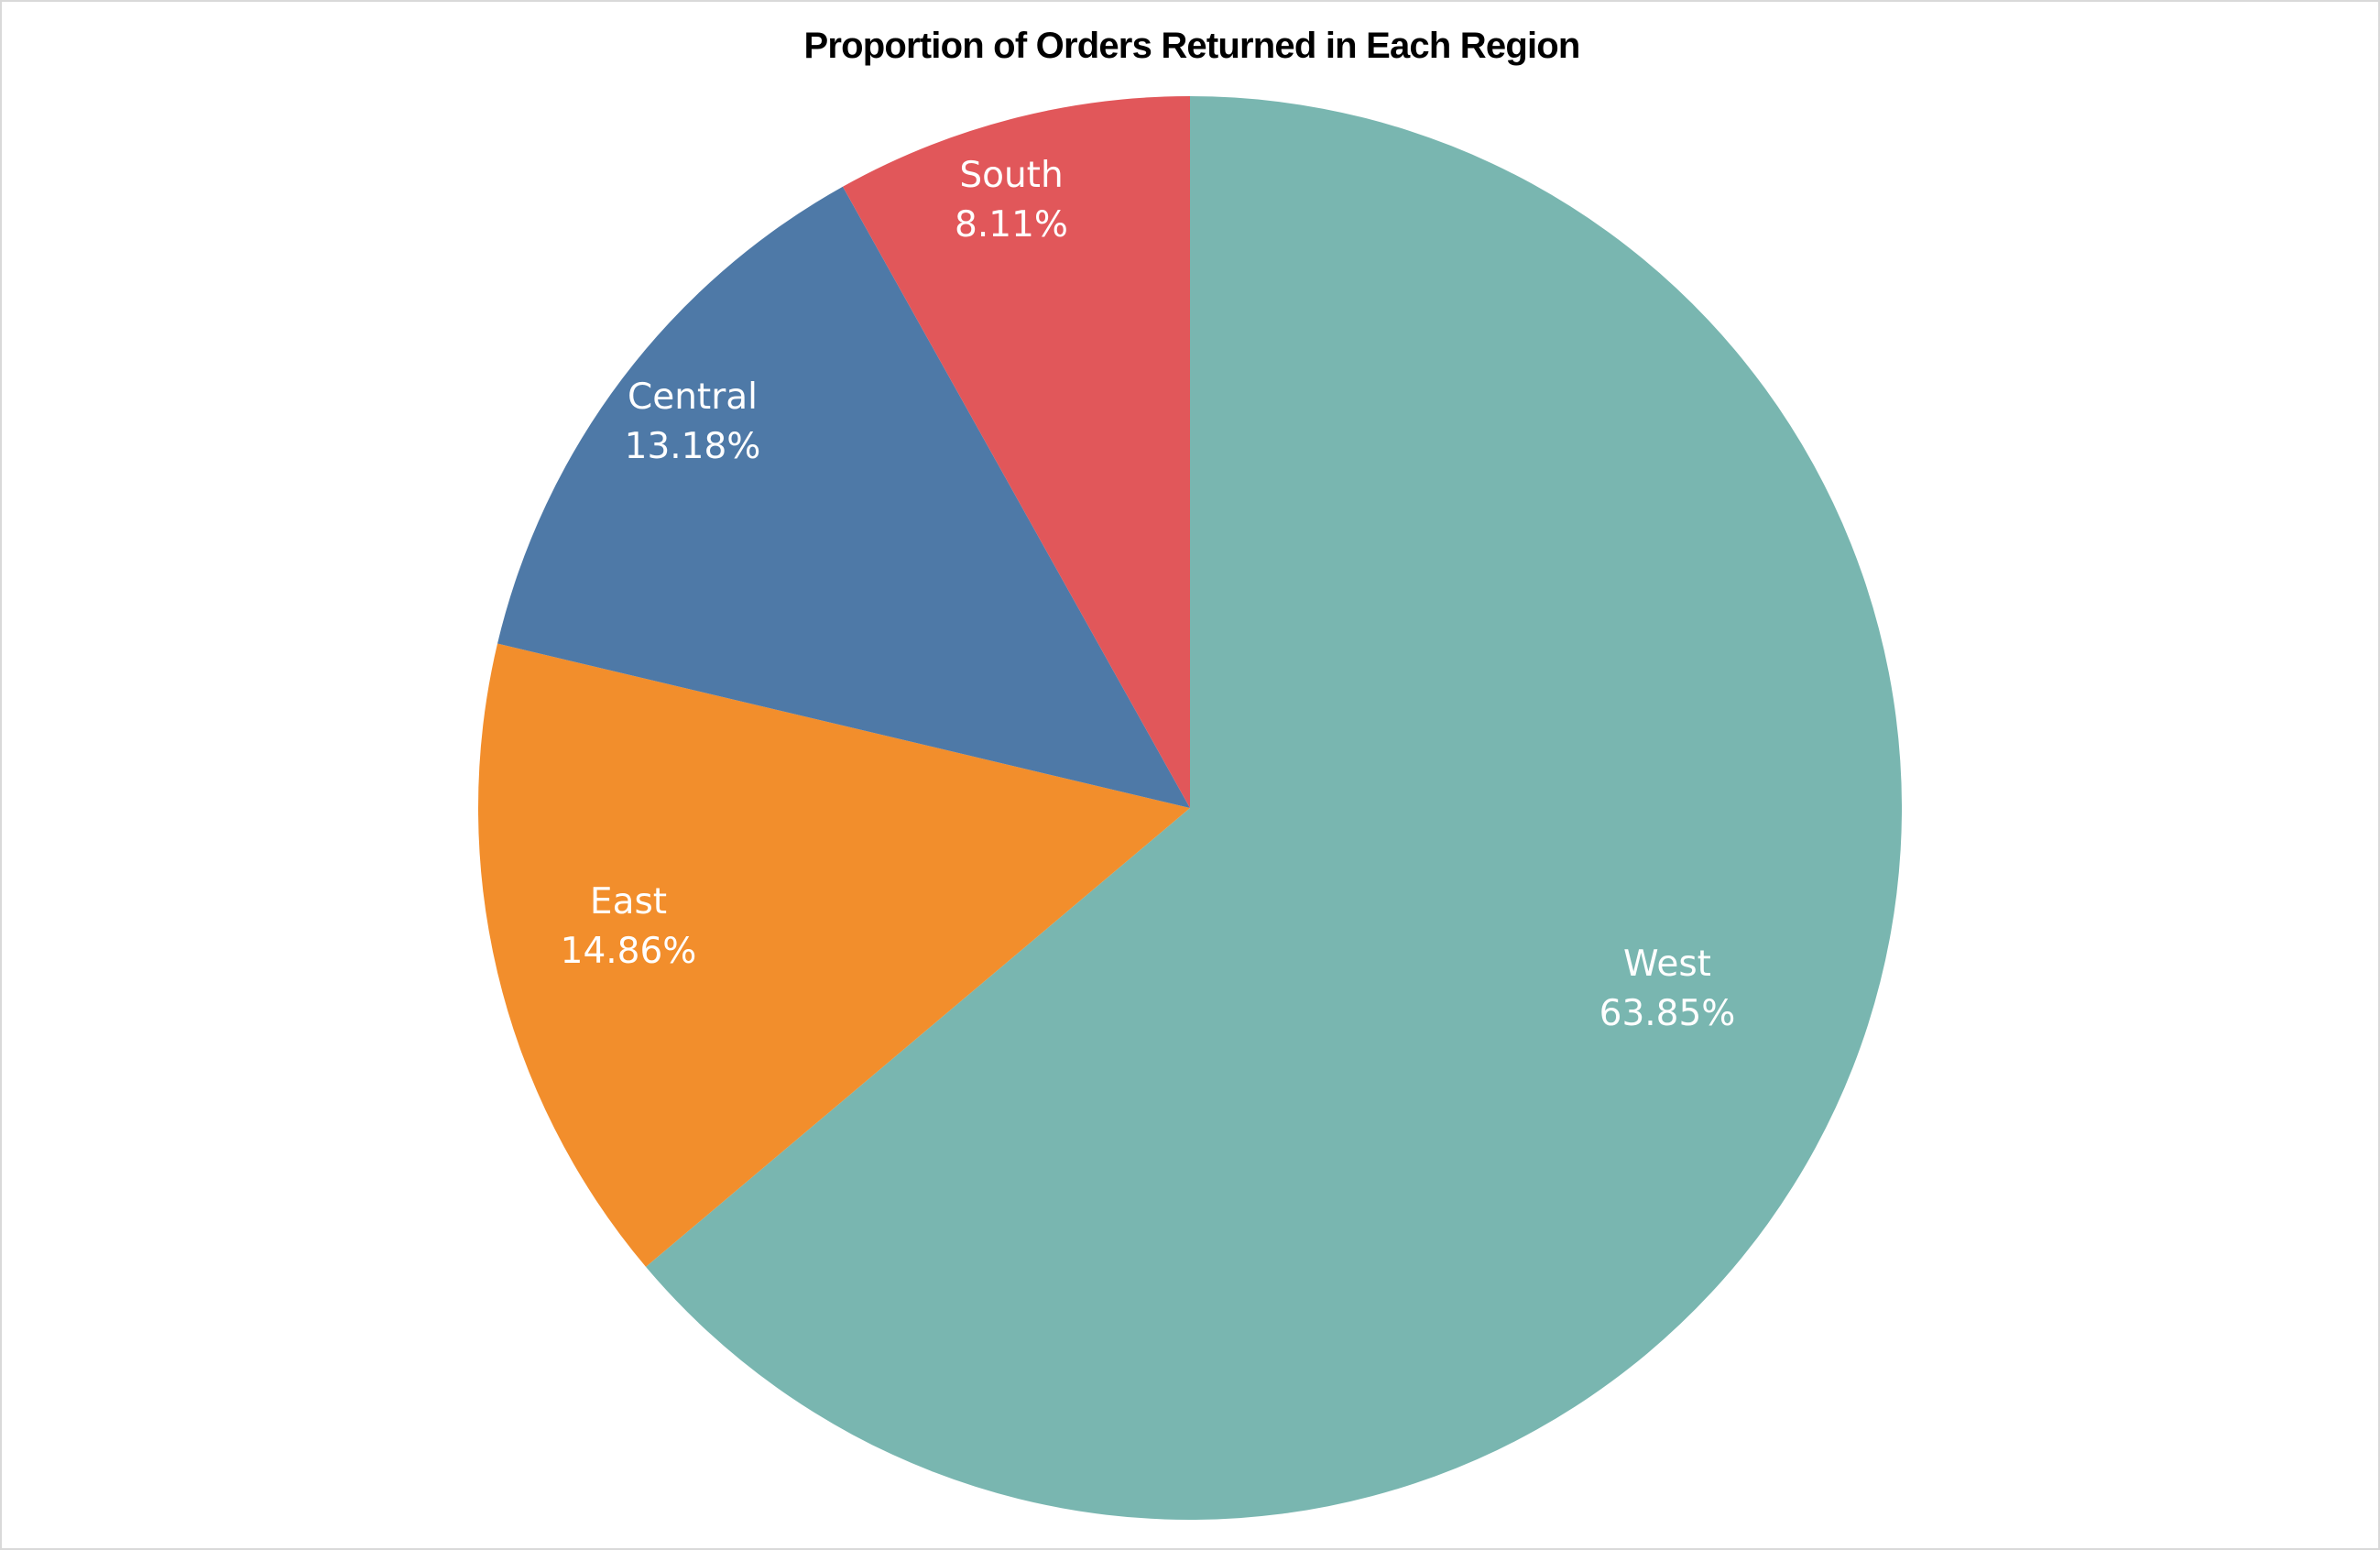 This screenshot has width=2380, height=1550. Describe the element at coordinates (629, 951) in the screenshot. I see `slice-value-east: 14.86%` at that location.